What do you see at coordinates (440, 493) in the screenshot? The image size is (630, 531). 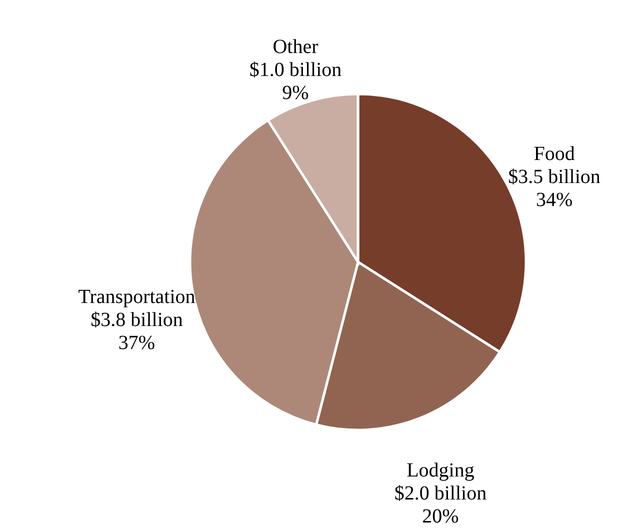 I see `text: $2.0 billion` at bounding box center [440, 493].